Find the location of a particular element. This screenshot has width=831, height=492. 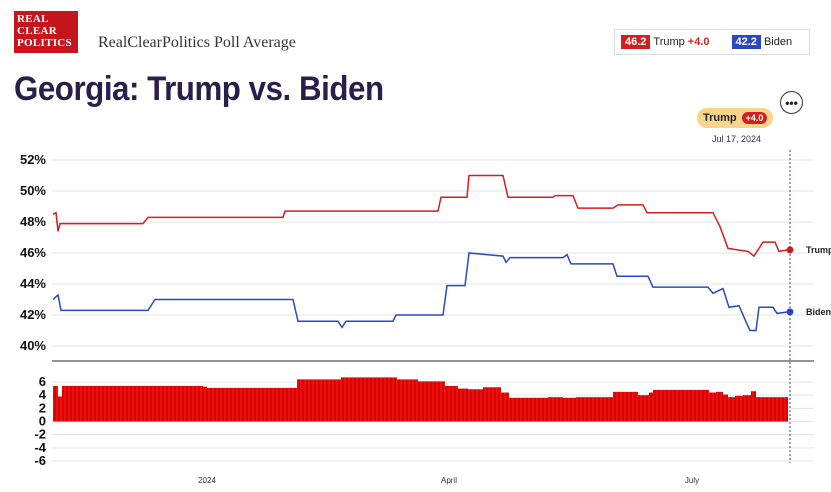

spread-y-tick-label: 0 is located at coordinates (42, 421).